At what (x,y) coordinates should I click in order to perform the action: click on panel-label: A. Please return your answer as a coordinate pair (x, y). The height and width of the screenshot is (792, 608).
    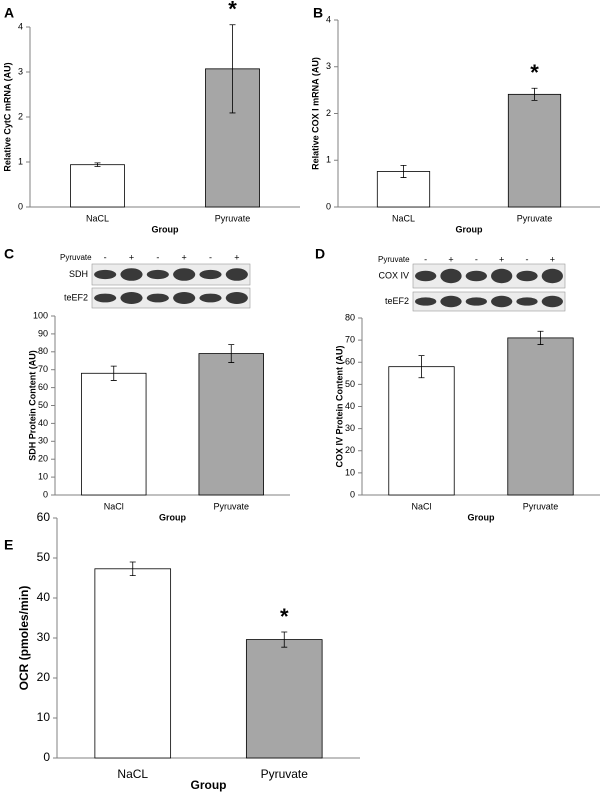
    Looking at the image, I should click on (9, 13).